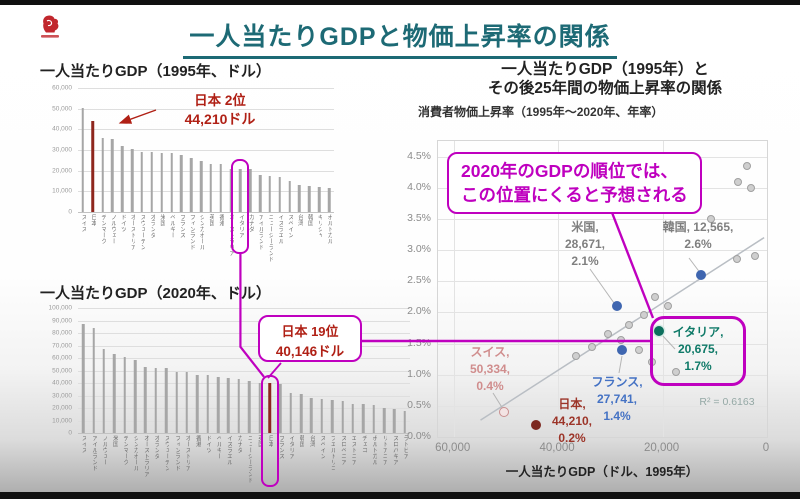 This screenshot has width=800, height=499. I want to click on scatter-y-tick: 4.5%, so click(419, 155).